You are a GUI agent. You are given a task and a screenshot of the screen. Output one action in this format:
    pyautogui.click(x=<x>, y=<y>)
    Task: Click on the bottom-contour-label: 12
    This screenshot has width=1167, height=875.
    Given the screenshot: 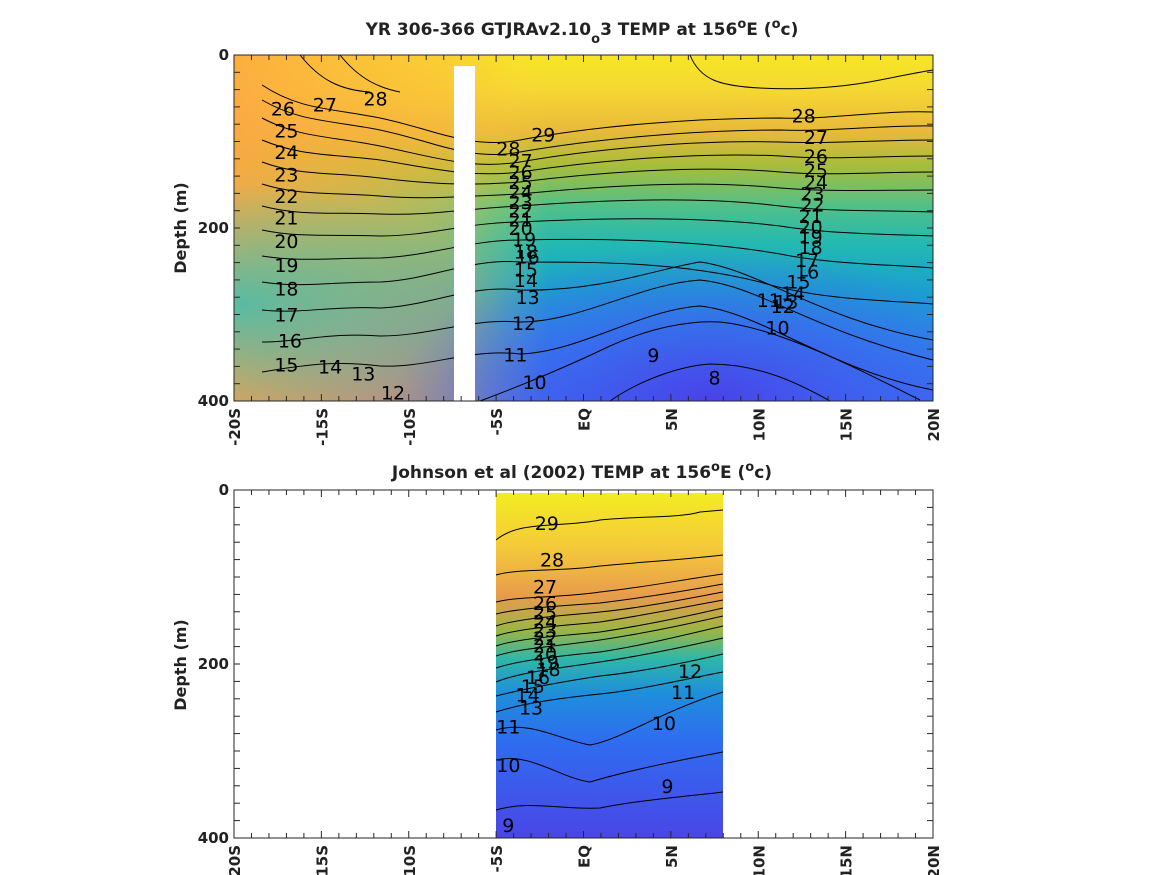 What is the action you would take?
    pyautogui.click(x=690, y=672)
    